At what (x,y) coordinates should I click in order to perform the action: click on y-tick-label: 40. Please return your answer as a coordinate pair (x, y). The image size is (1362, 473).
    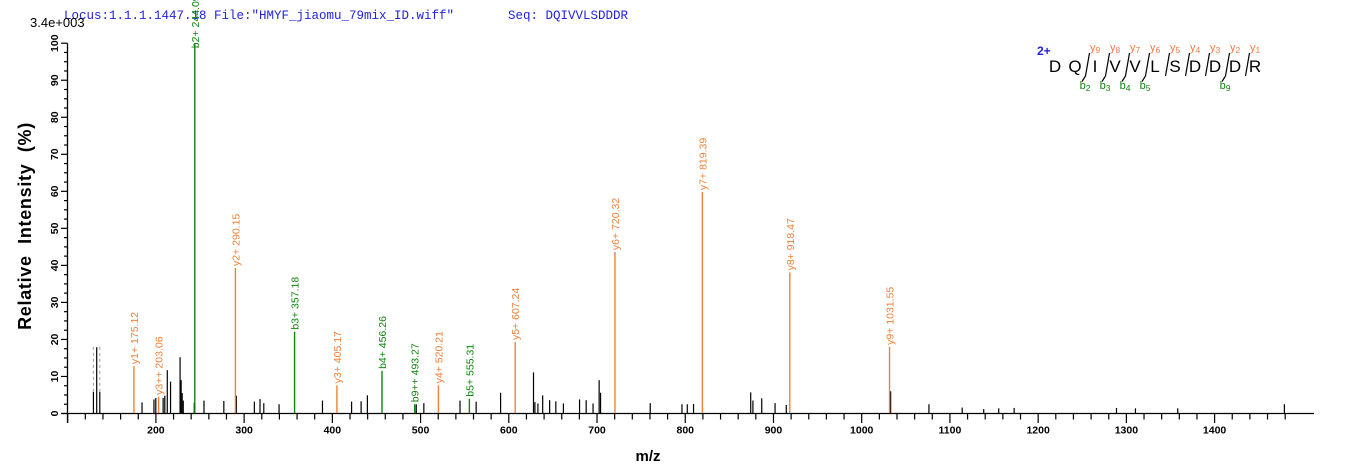
    Looking at the image, I should click on (55, 265).